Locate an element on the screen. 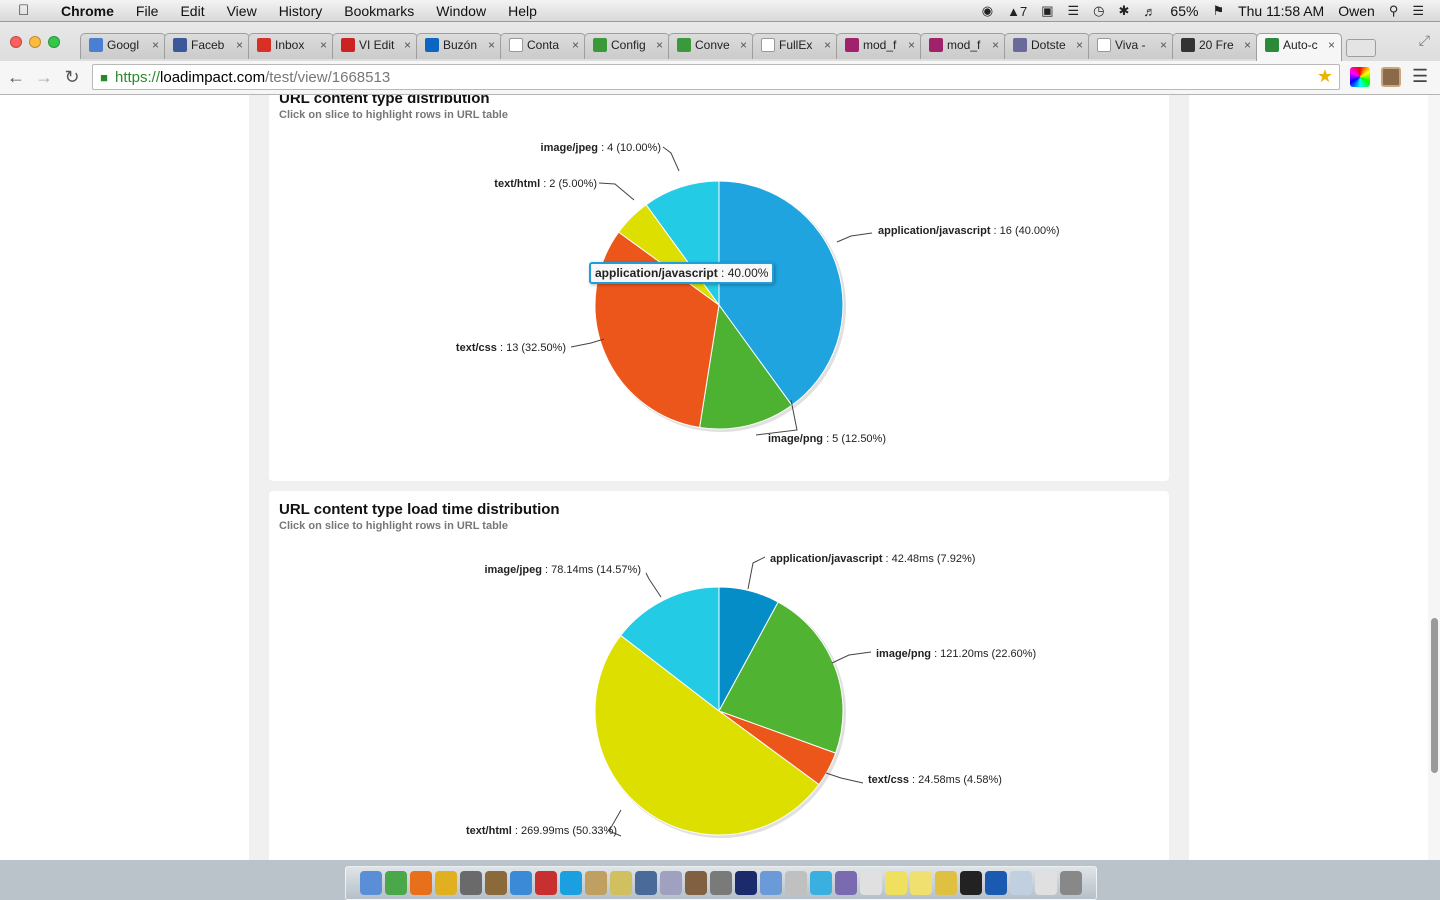  time-machine-icon: ◷ is located at coordinates (1099, 10).